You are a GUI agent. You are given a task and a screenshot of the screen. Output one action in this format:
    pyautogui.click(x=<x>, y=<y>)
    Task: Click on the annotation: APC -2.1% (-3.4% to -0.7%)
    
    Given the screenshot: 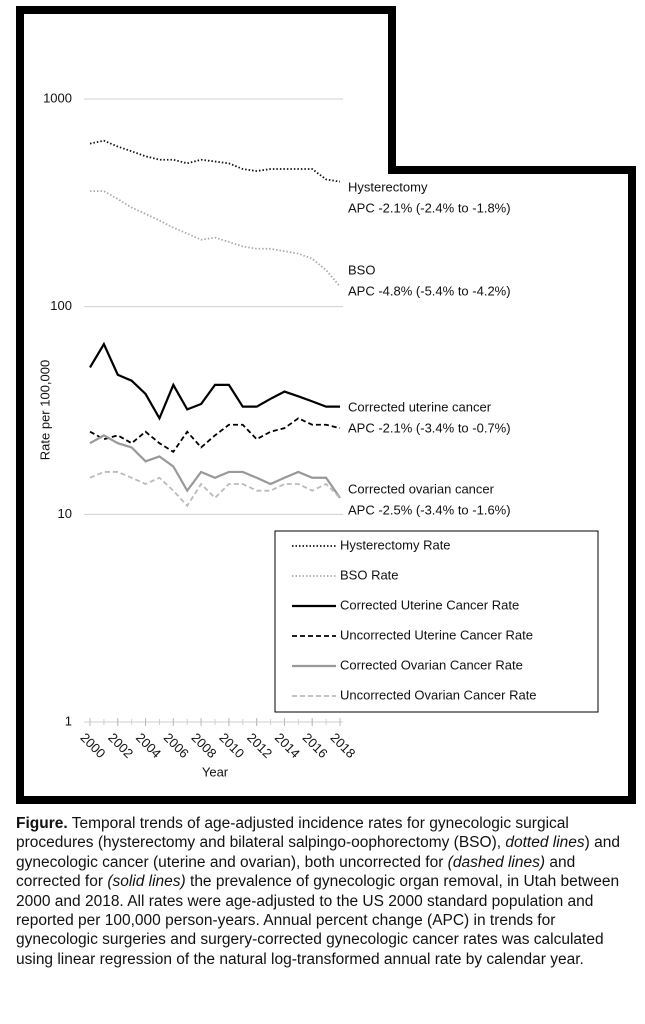 What is the action you would take?
    pyautogui.click(x=429, y=427)
    